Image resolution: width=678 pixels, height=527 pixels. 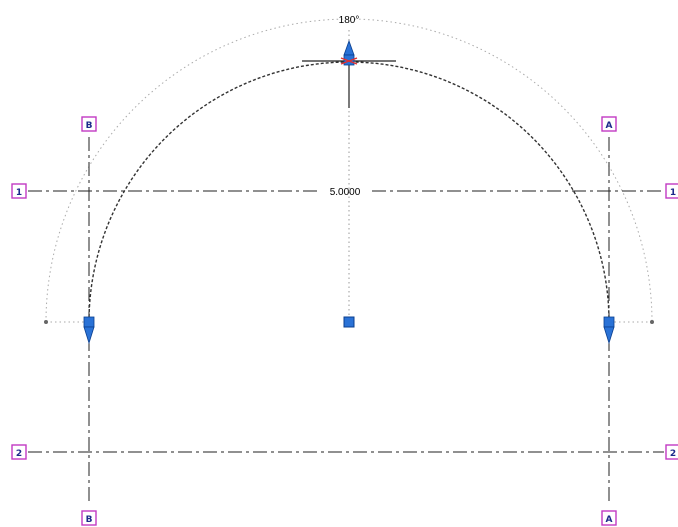 I want to click on grid-bubble-a-bottom: A, so click(x=609, y=518).